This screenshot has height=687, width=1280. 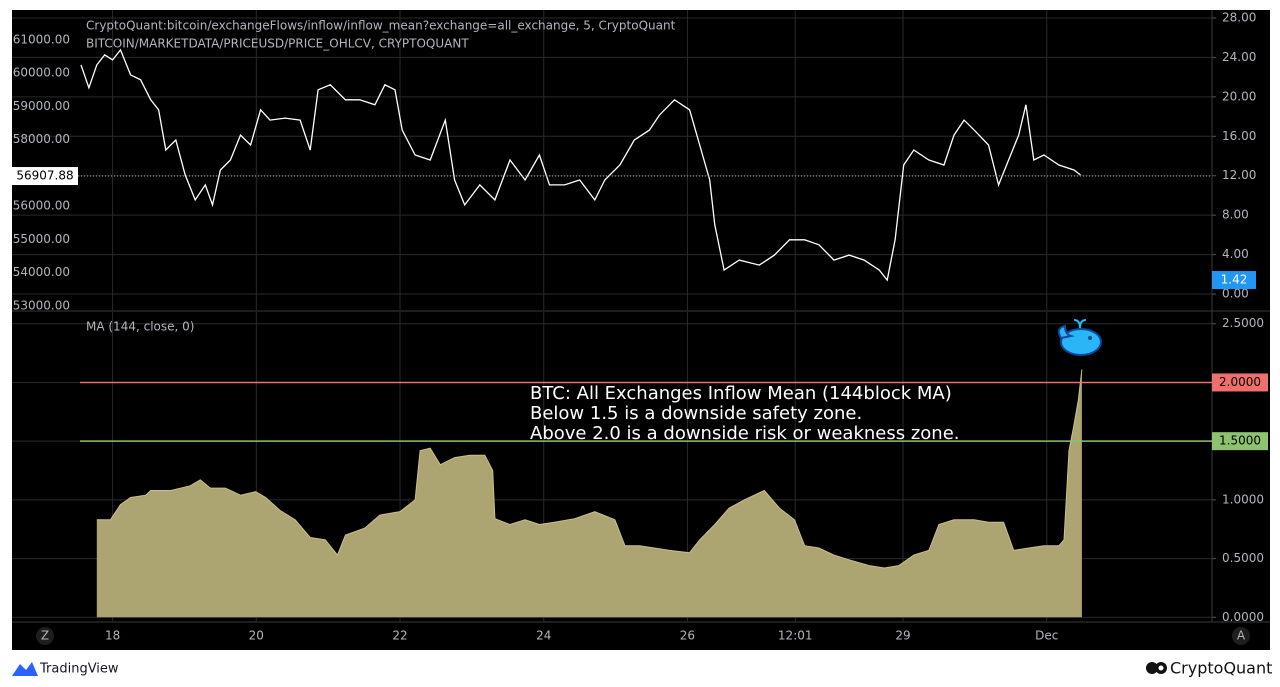 I want to click on y-tick-label: 0.5000, so click(x=1243, y=558).